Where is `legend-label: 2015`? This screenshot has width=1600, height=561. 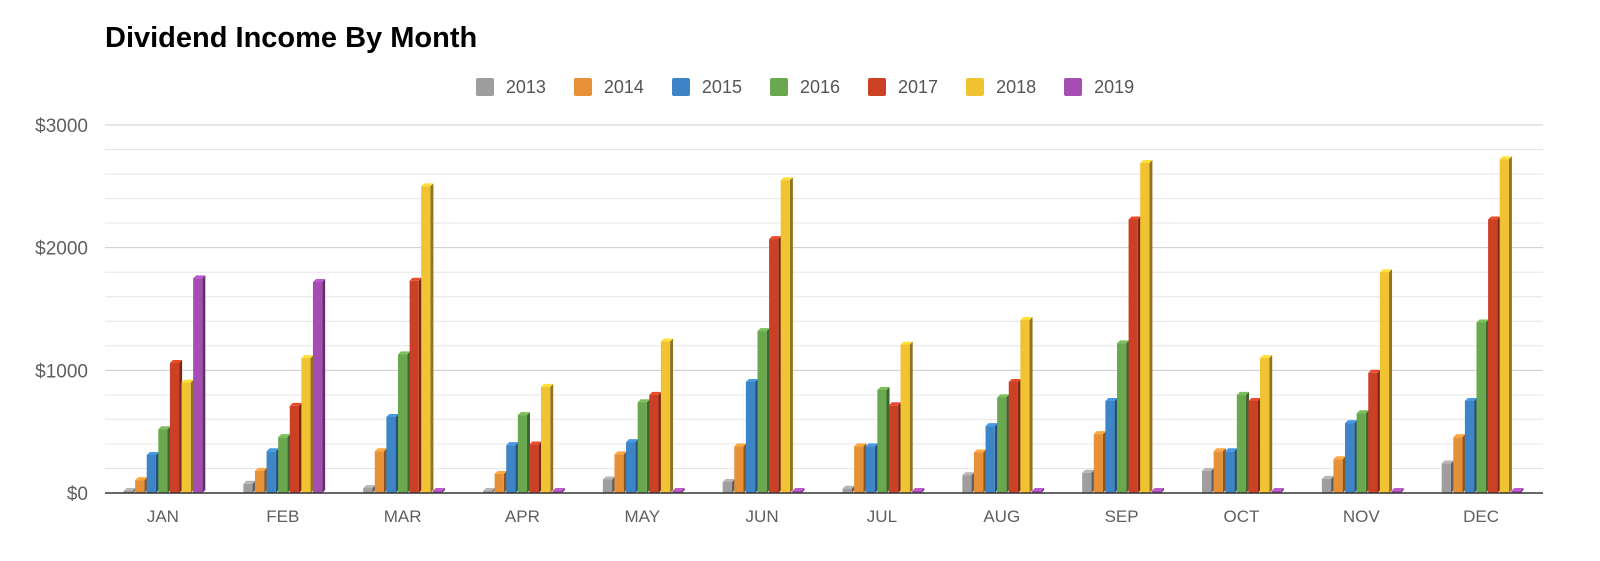
legend-label: 2015 is located at coordinates (721, 86).